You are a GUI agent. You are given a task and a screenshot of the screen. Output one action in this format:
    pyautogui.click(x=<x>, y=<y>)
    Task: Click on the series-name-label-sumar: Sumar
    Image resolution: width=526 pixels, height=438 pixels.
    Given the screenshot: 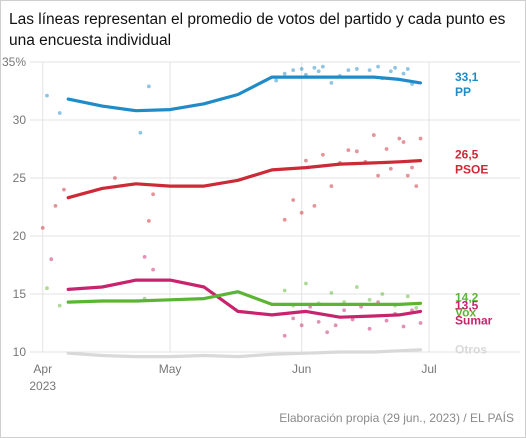 What is the action you would take?
    pyautogui.click(x=474, y=320)
    